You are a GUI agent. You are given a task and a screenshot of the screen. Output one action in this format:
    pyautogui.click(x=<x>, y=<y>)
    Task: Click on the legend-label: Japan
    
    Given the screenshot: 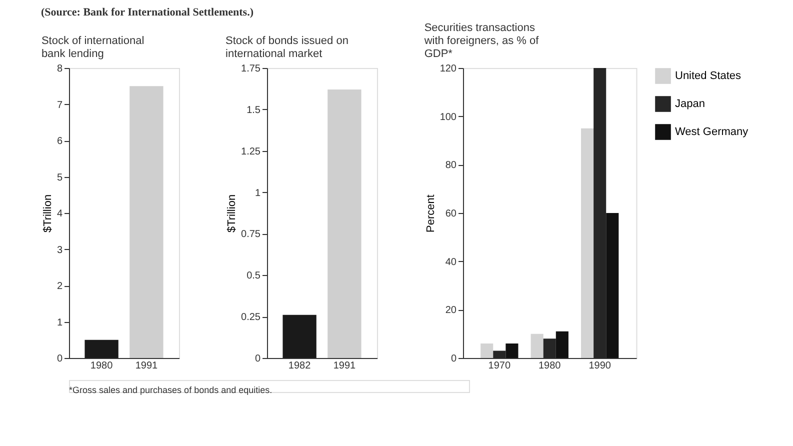 What is the action you would take?
    pyautogui.click(x=690, y=104)
    